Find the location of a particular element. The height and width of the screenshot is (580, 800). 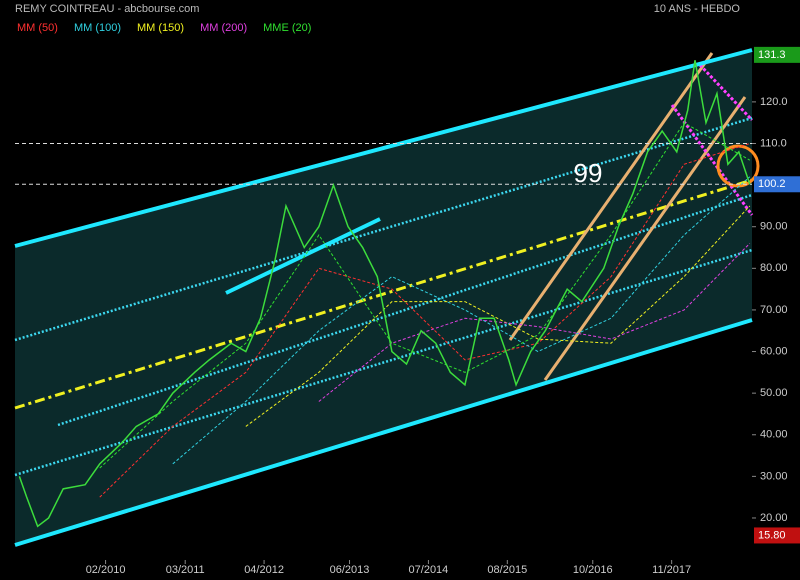

legend-entry: MM (150) is located at coordinates (160, 28).